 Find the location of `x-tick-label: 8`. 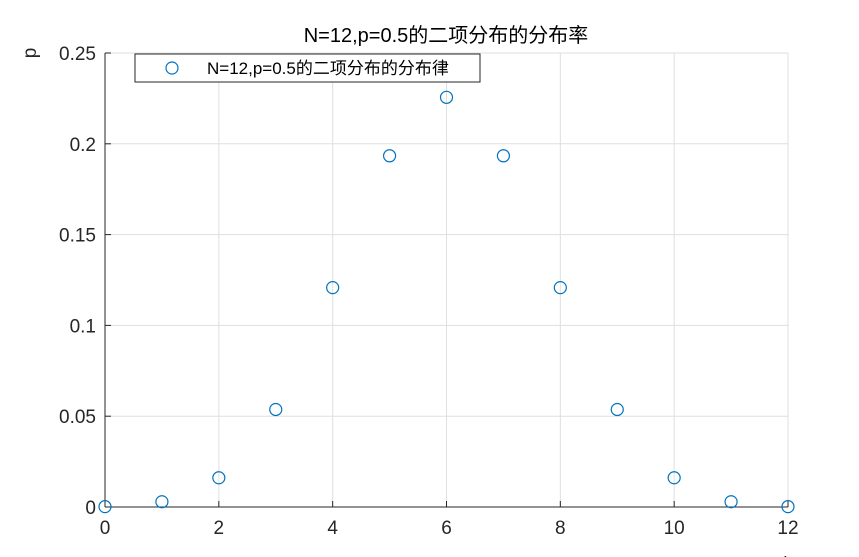

x-tick-label: 8 is located at coordinates (560, 528).